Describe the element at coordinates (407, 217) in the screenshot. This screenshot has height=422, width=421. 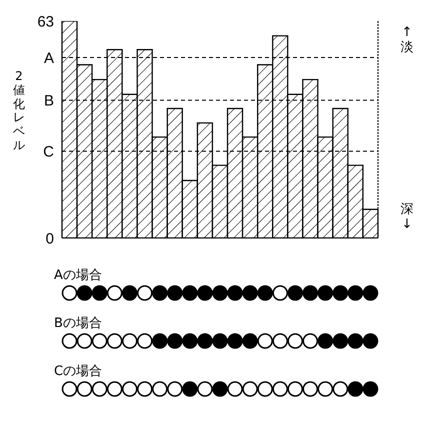
I see `text: 深↓` at that location.